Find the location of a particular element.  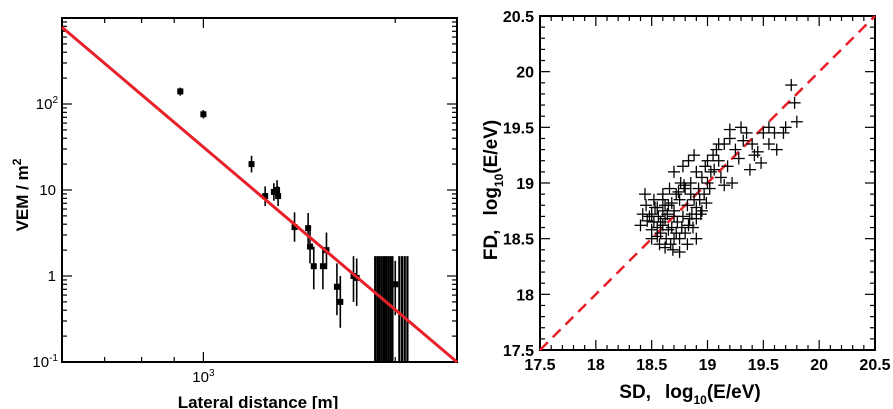

right-y-tick-label: 19 is located at coordinates (525, 184).